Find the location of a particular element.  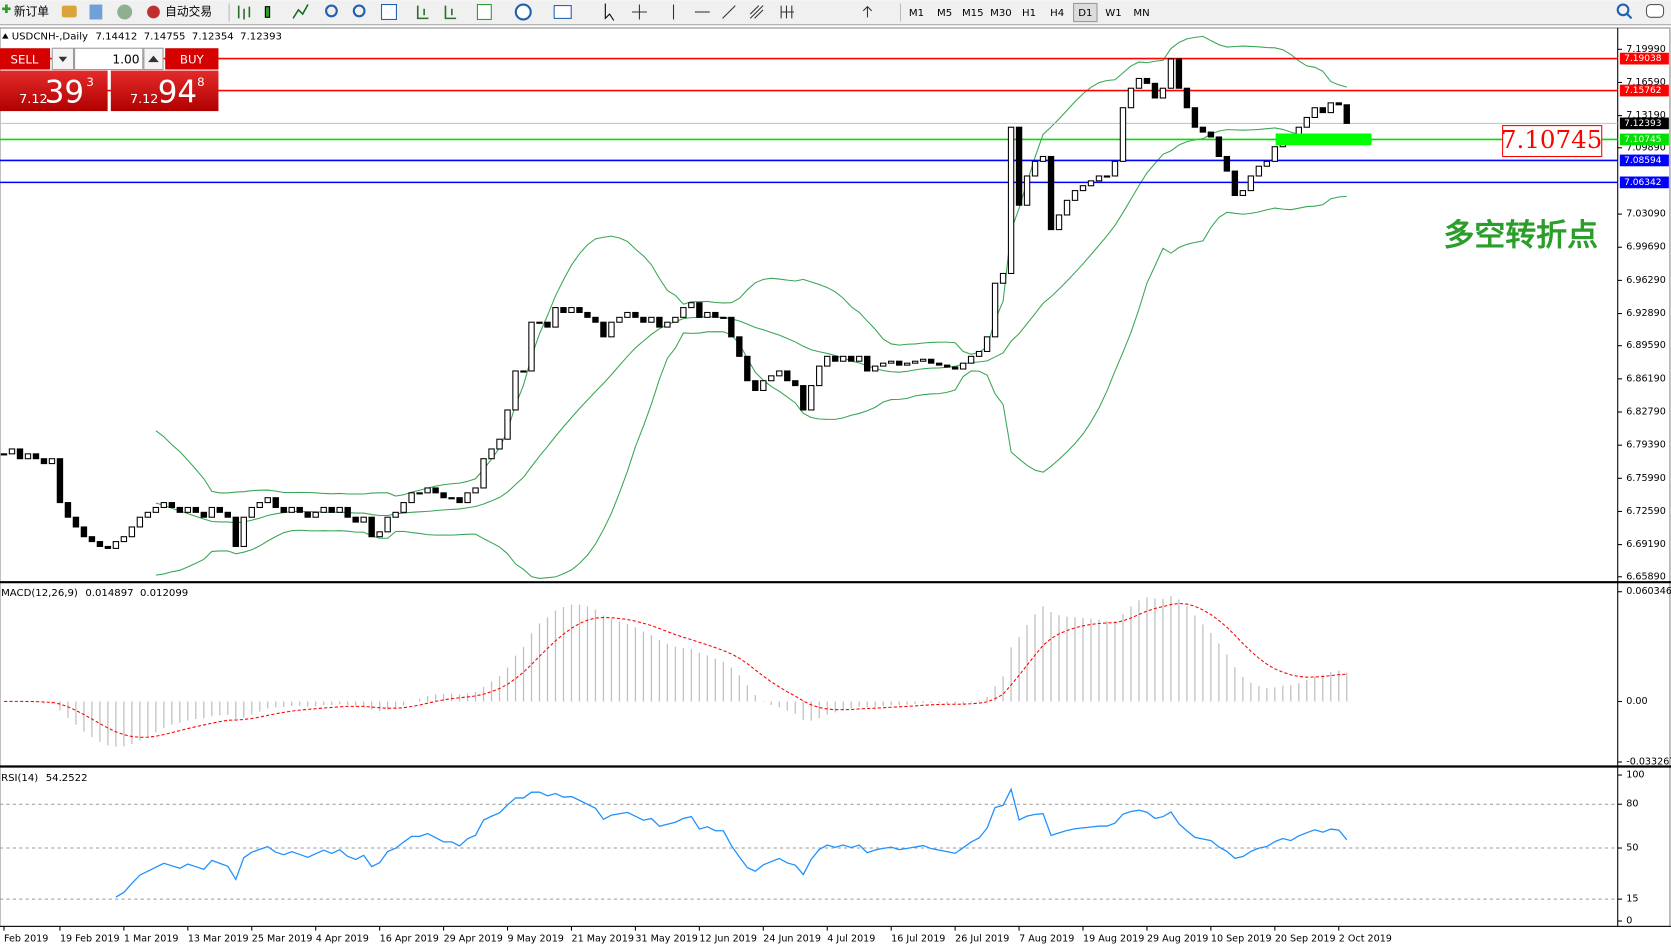

tile-icon is located at coordinates (388, 11).